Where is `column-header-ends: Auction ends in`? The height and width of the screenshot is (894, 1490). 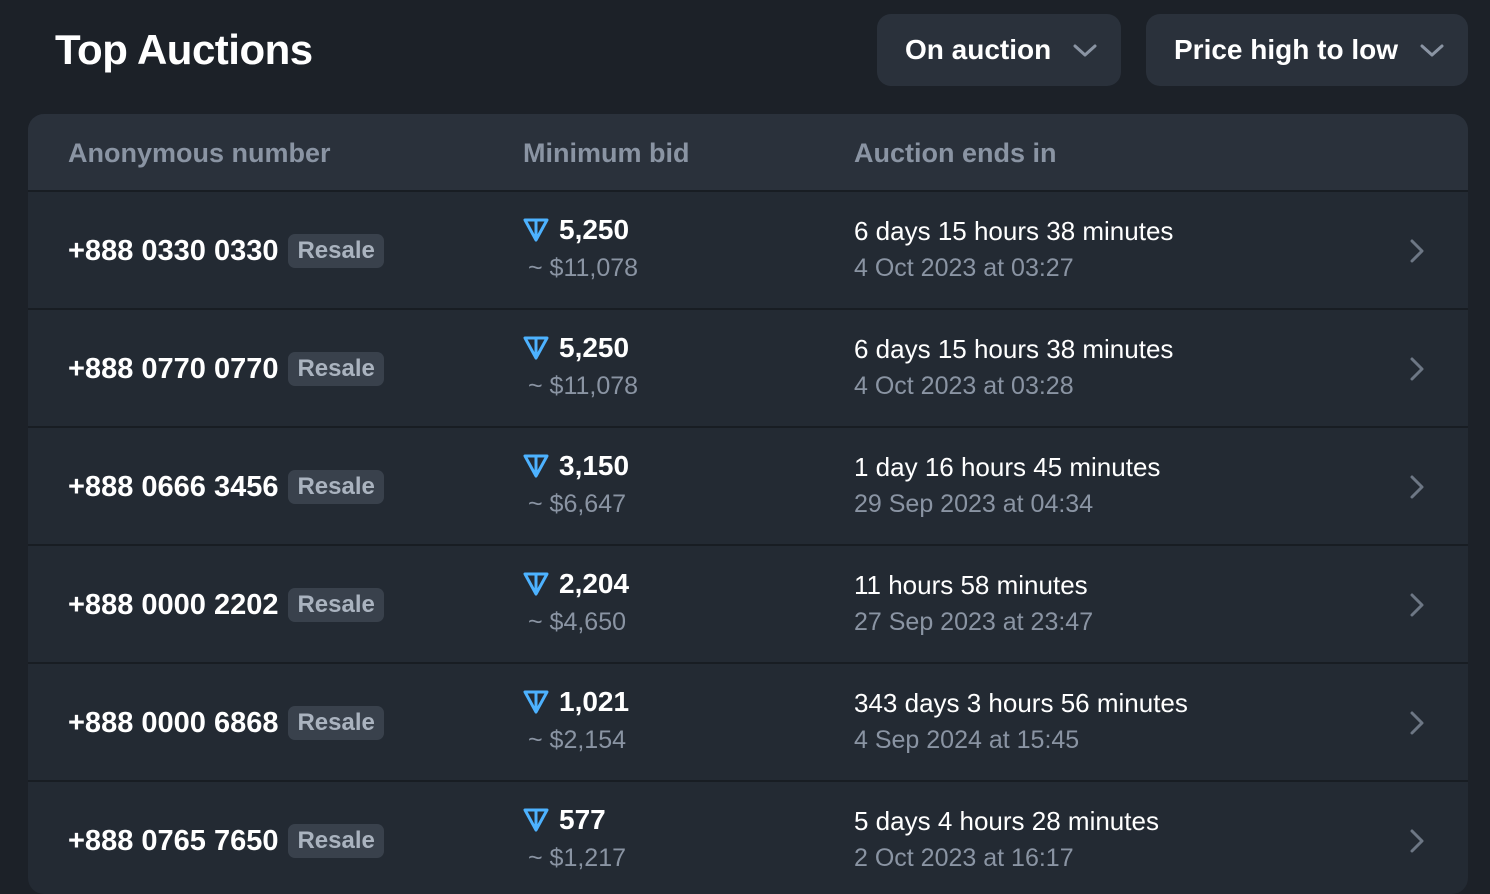
column-header-ends: Auction ends in is located at coordinates (955, 153).